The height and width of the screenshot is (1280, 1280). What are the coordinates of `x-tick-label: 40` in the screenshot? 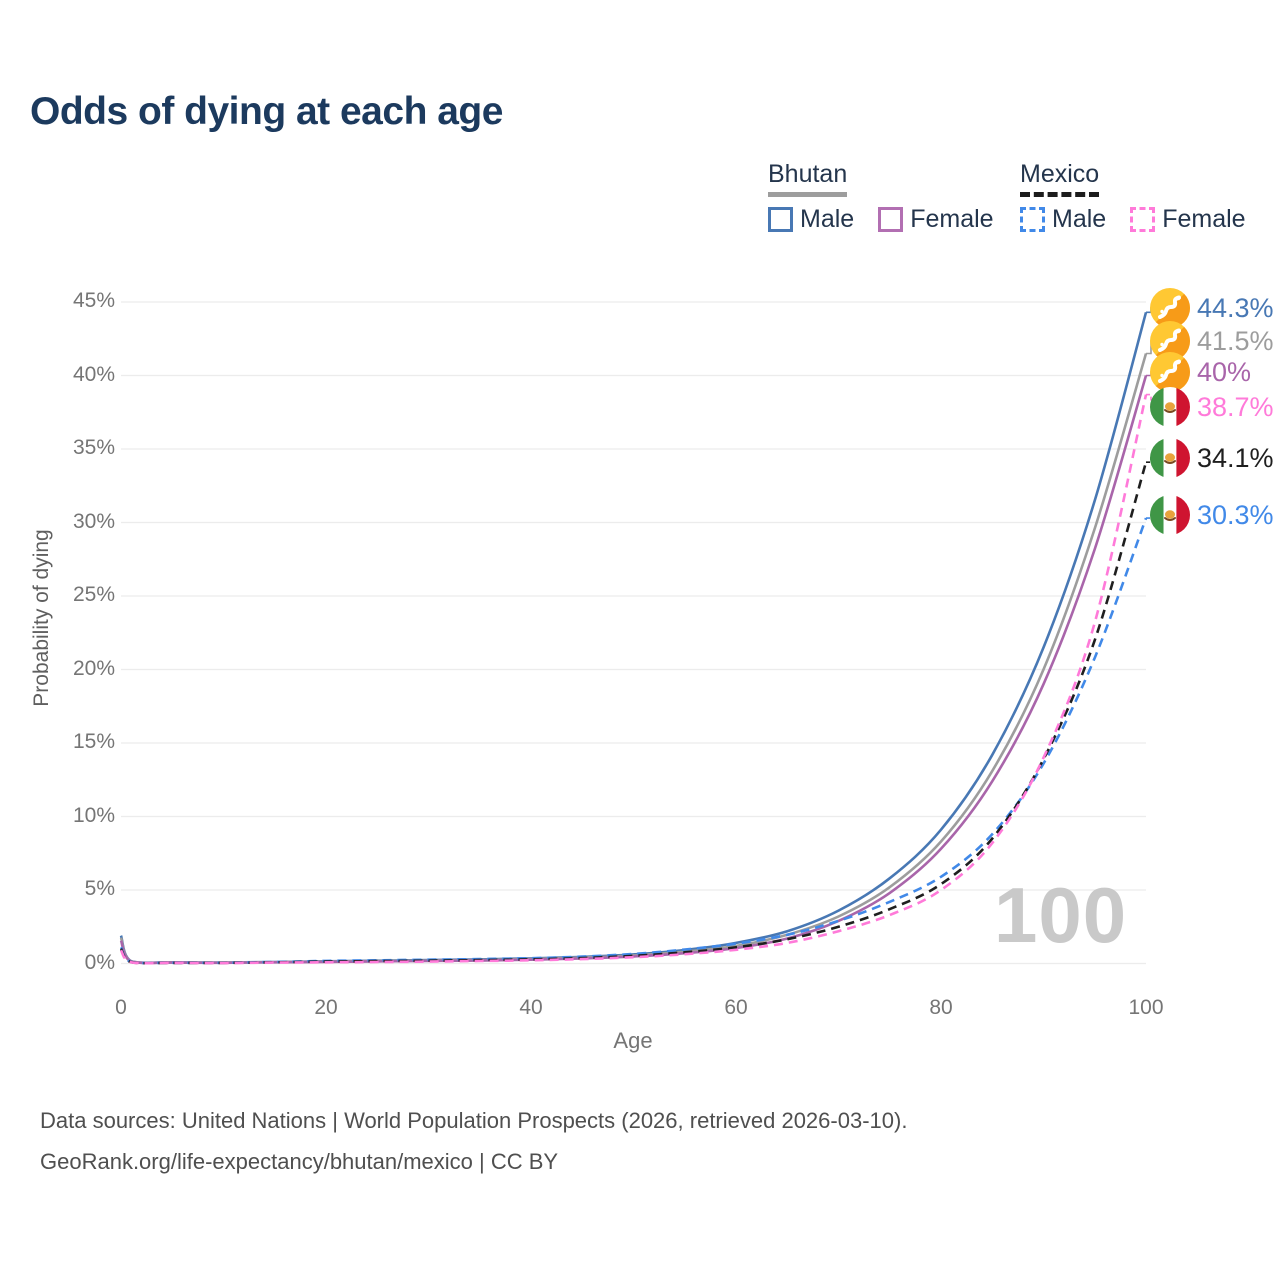 It's located at (531, 1007).